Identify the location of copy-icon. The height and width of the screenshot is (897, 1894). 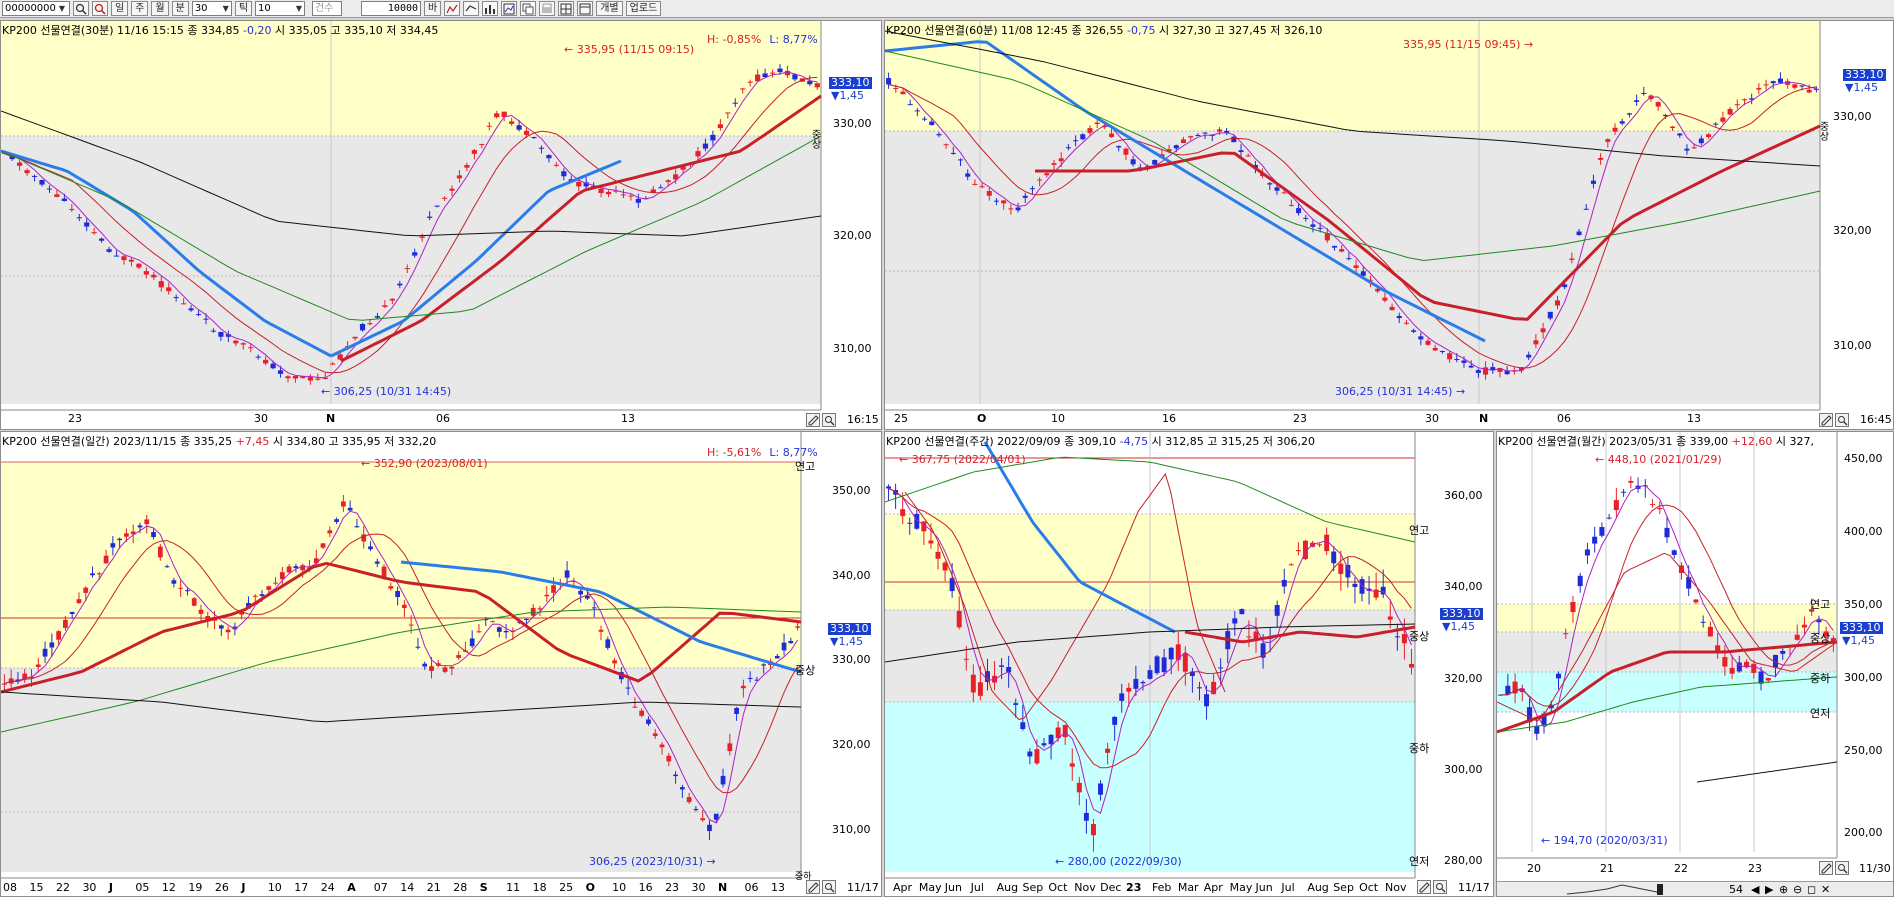
(528, 8).